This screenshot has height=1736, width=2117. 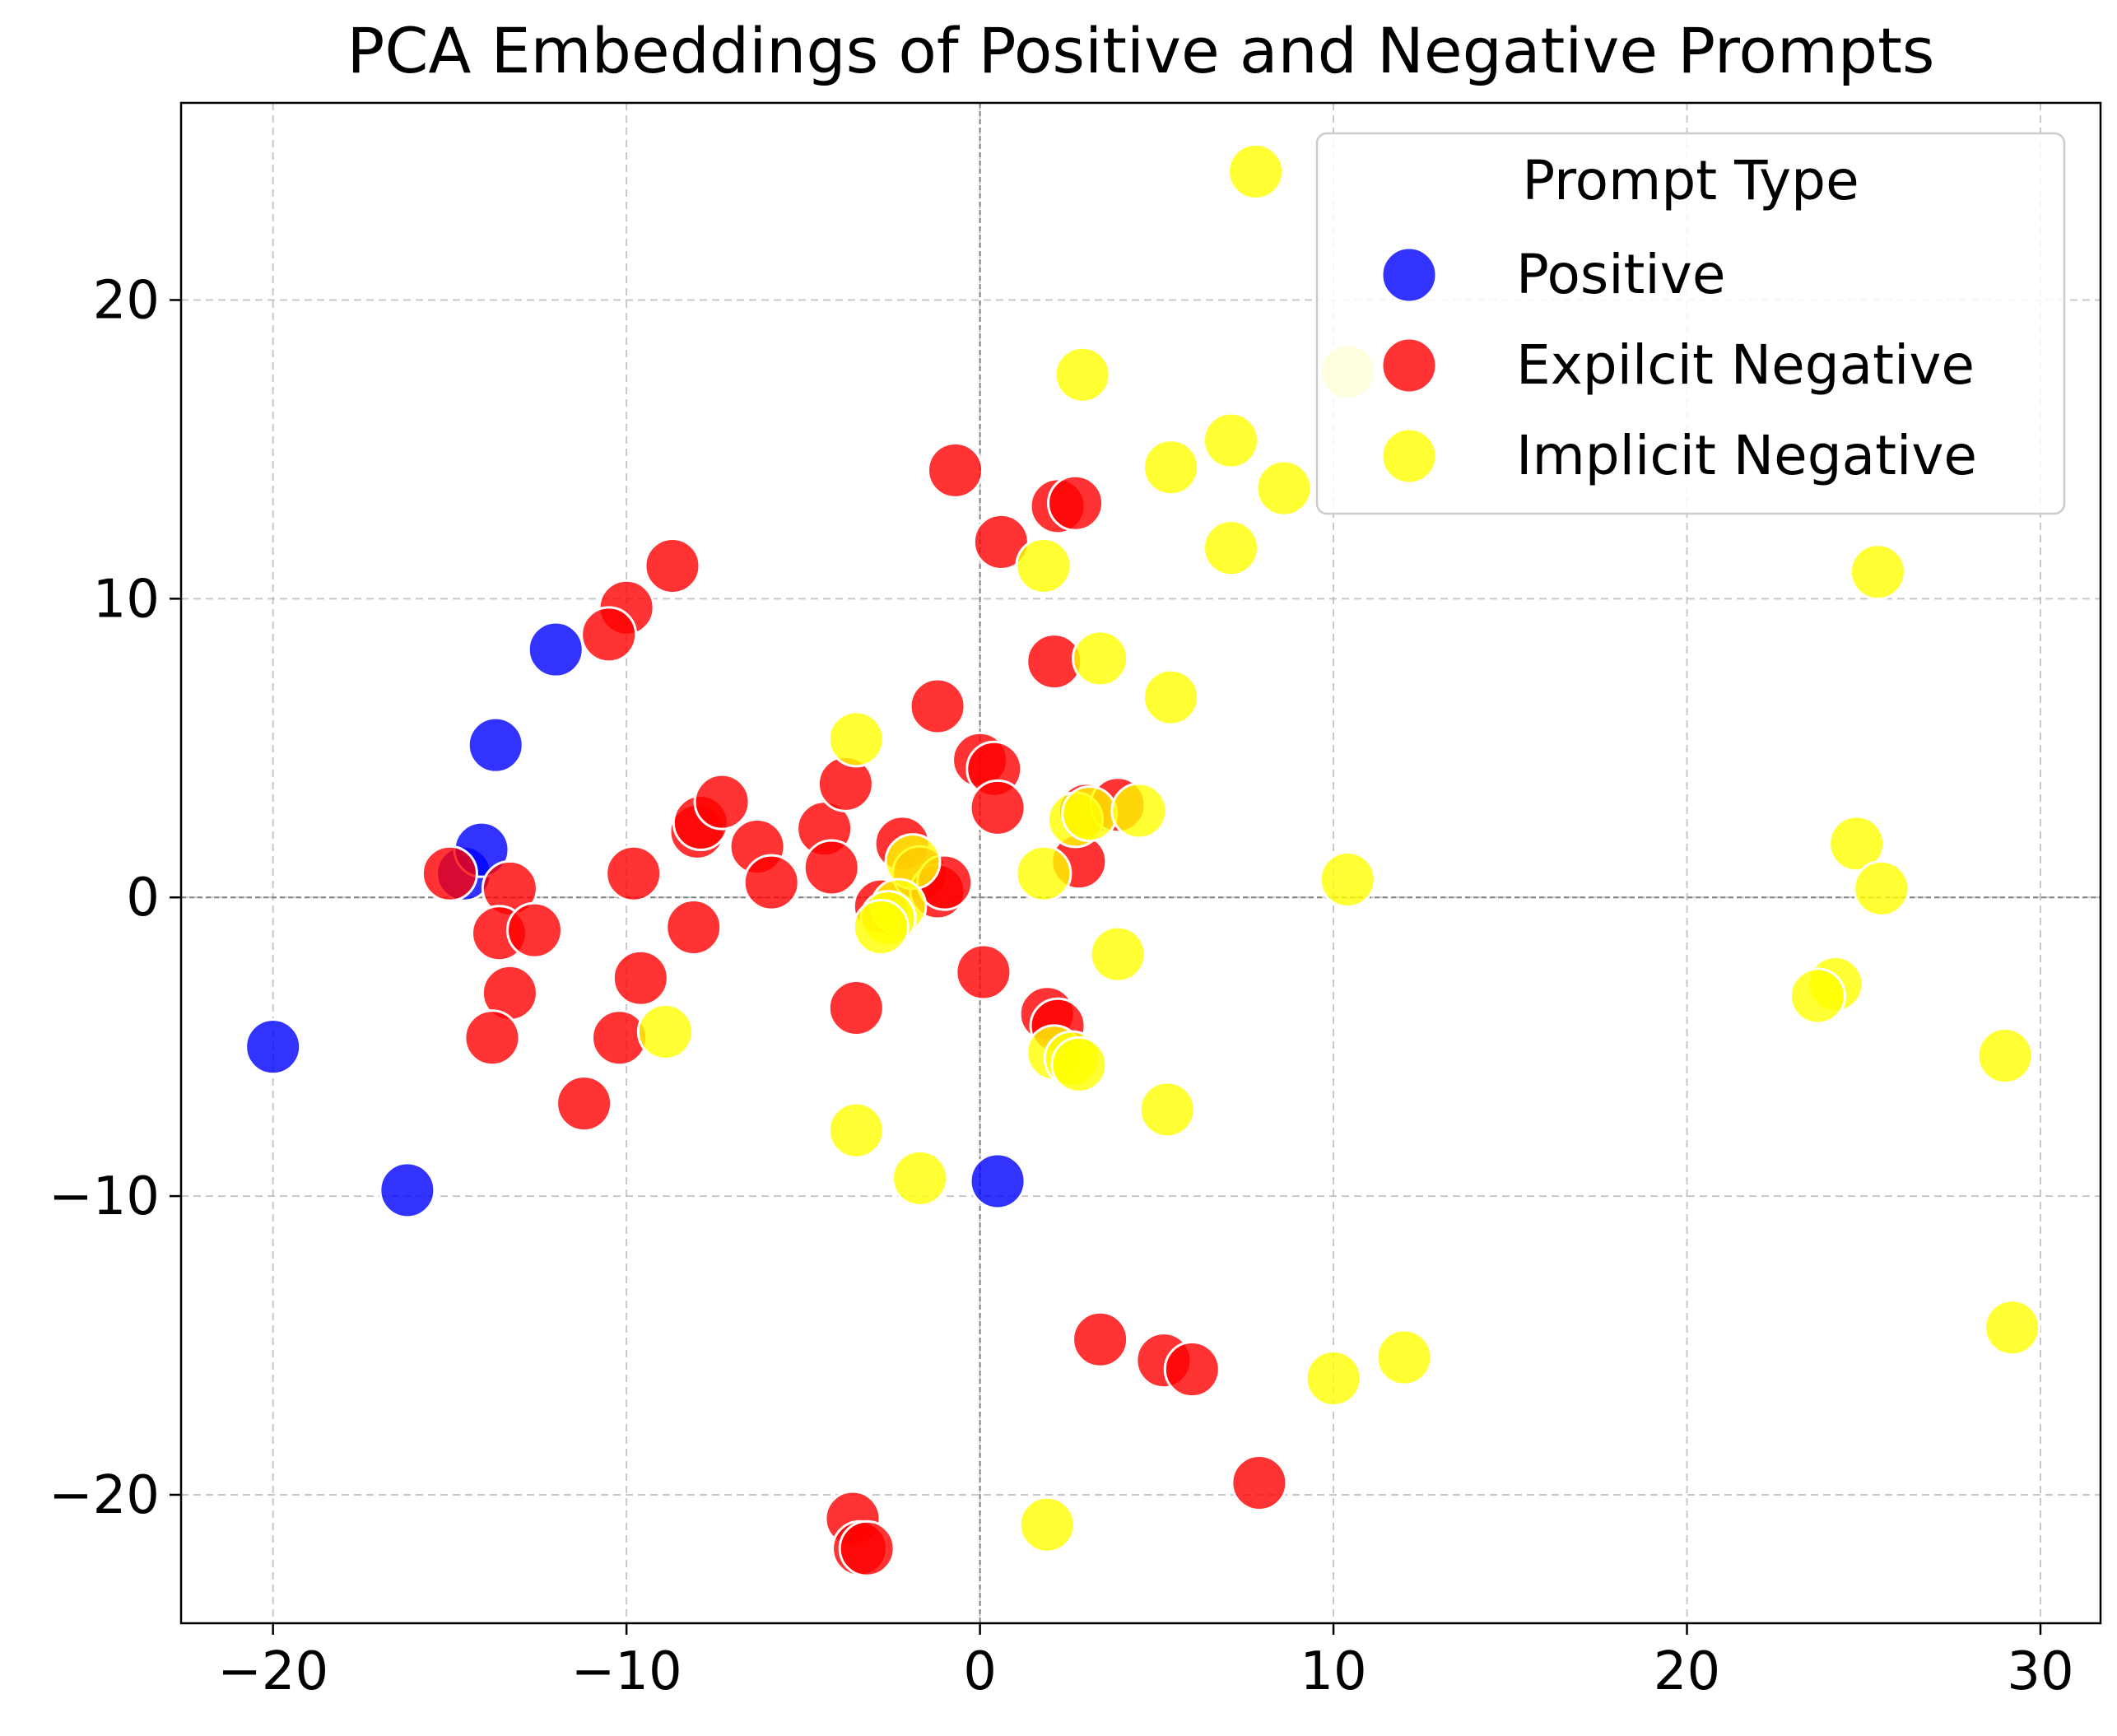 What do you see at coordinates (1621, 274) in the screenshot?
I see `legend-label-positive: Positive` at bounding box center [1621, 274].